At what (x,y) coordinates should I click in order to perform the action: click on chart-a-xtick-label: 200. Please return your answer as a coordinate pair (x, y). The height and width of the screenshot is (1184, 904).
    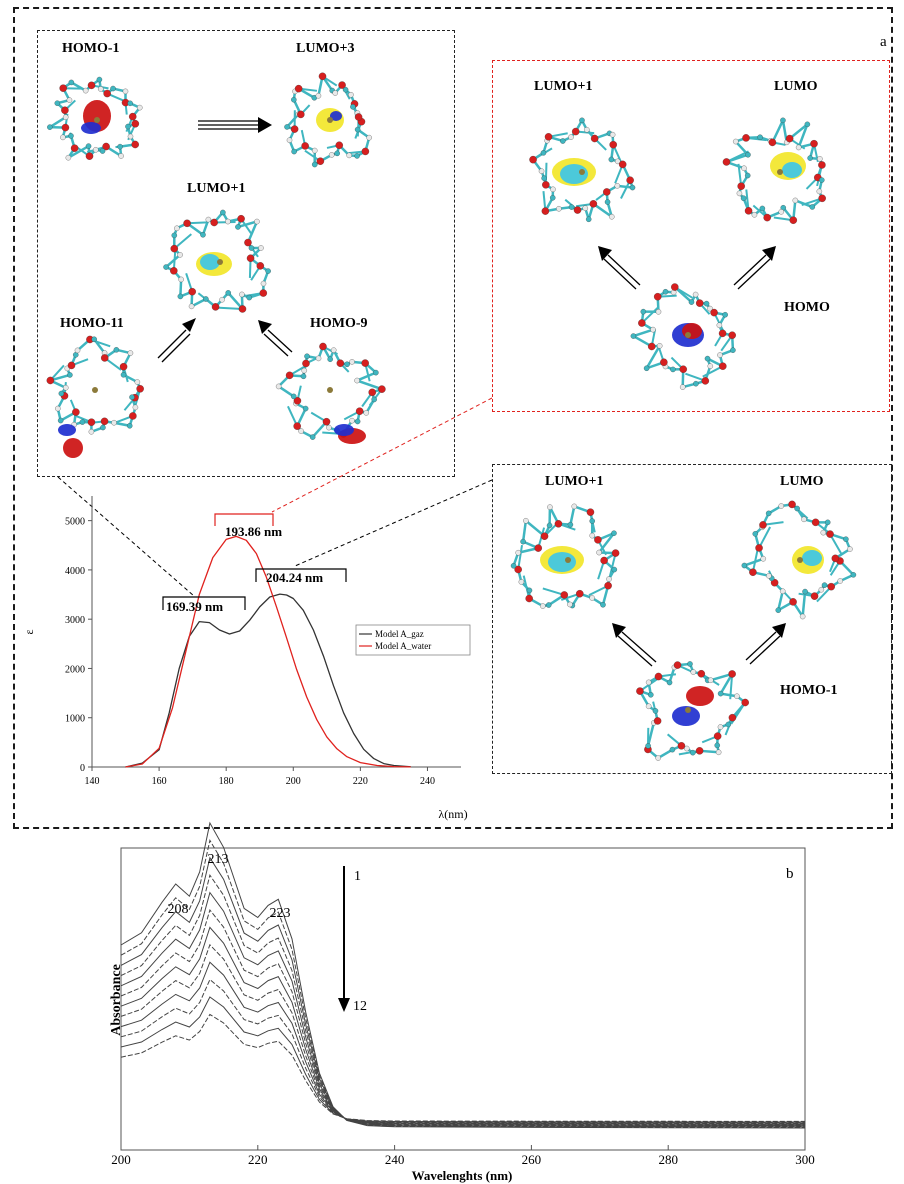
    Looking at the image, I should click on (293, 781).